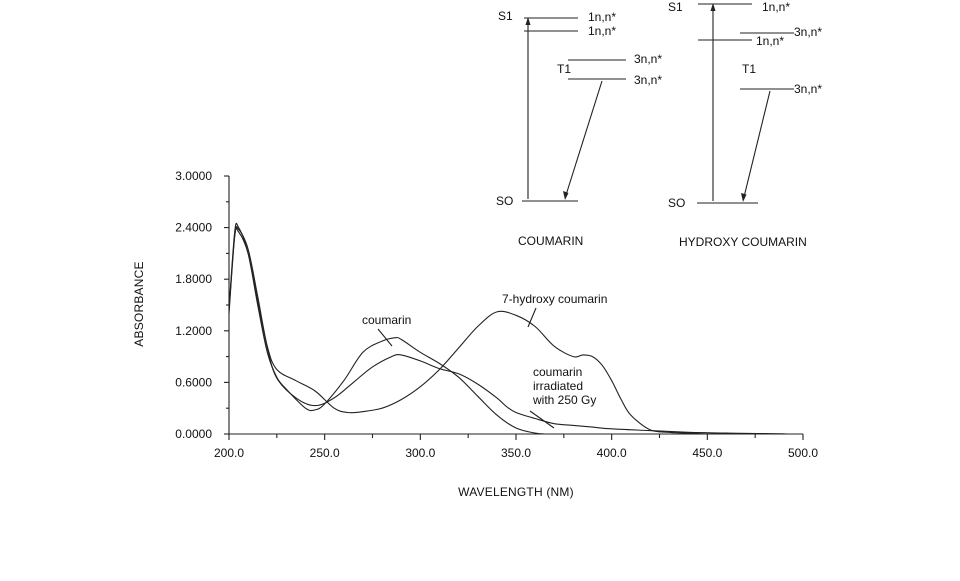 This screenshot has width=960, height=581. I want to click on x-tick-label: 300.0, so click(420, 453).